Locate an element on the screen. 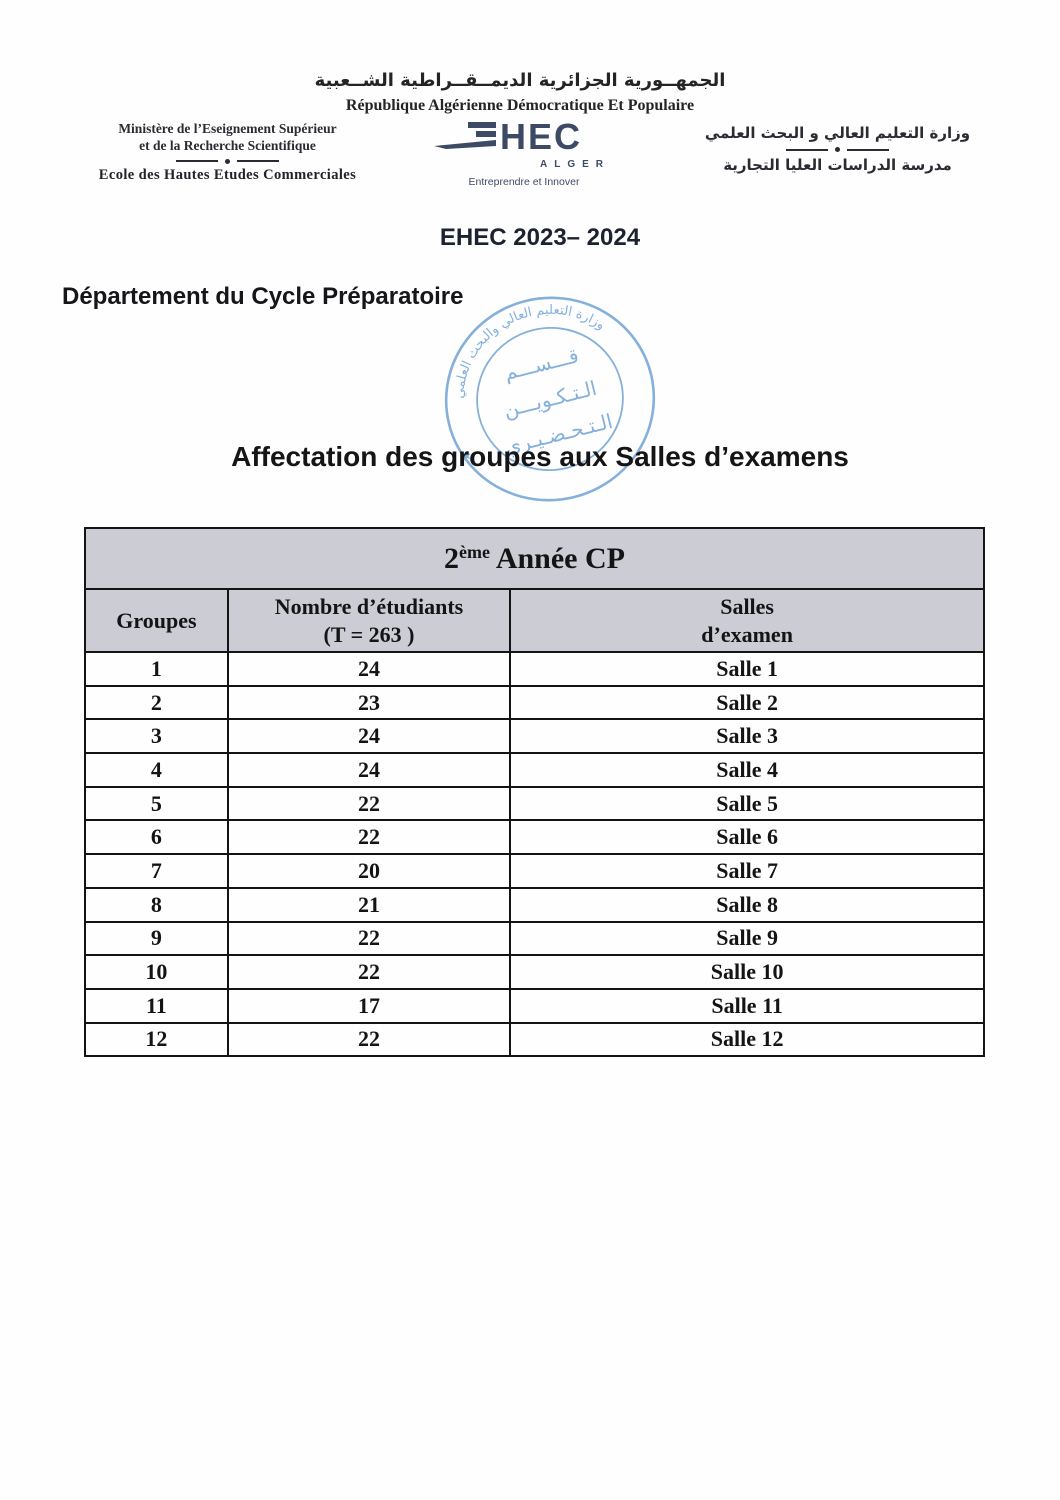 Image resolution: width=1060 pixels, height=1500 pixels. salle-cell: Salle 10 is located at coordinates (747, 972).